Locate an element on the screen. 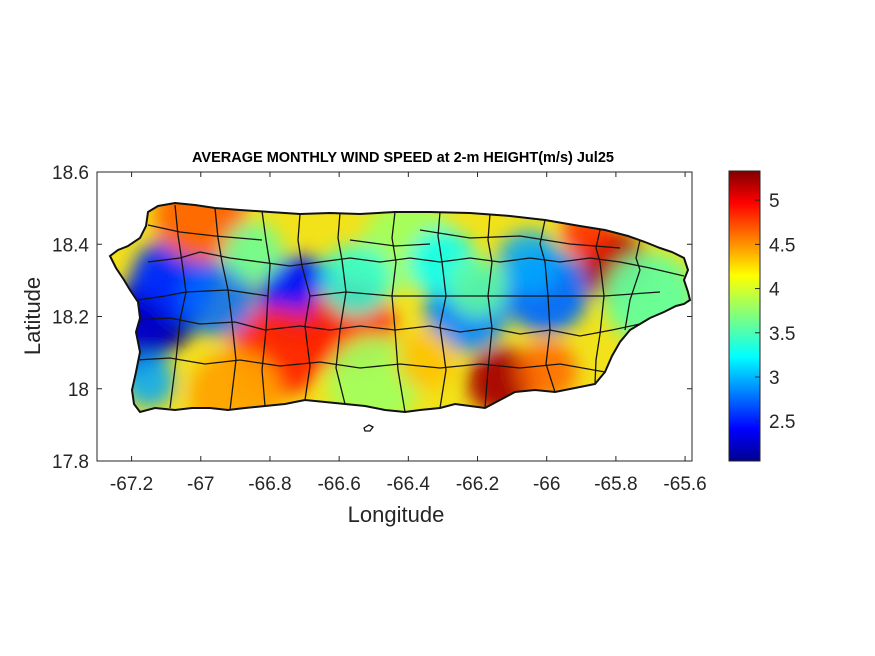 The width and height of the screenshot is (875, 656). x-tick-label: -66.8 is located at coordinates (269, 484).